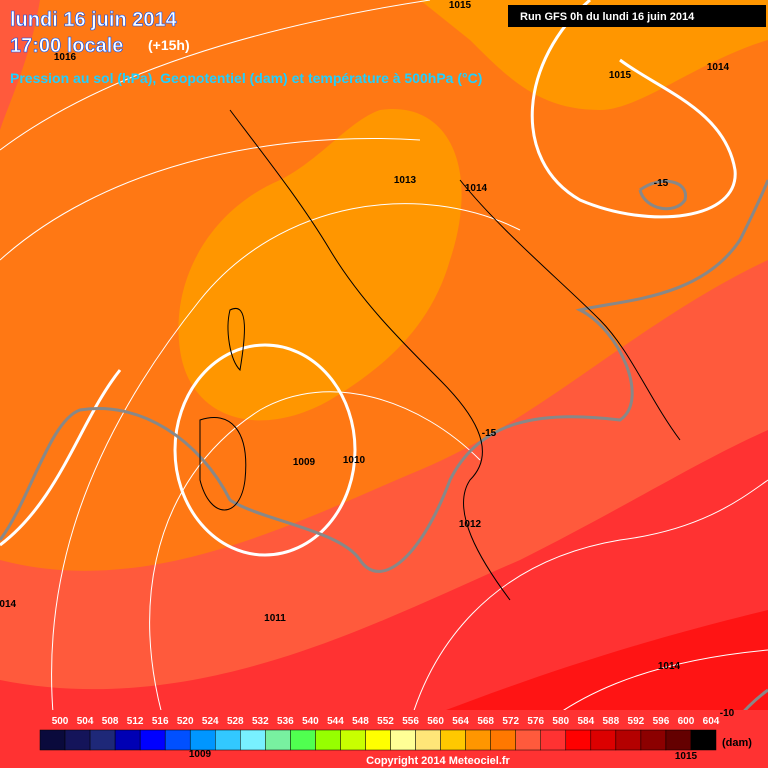  I want to click on legend-label: 564, so click(460, 721).